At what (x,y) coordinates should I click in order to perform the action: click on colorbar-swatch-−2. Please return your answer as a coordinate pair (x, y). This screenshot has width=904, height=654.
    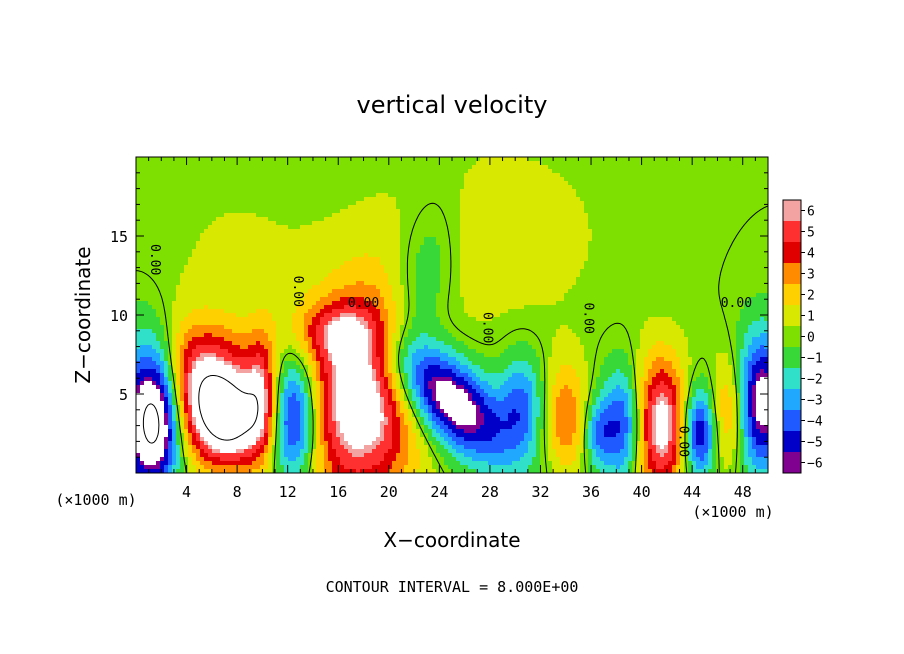
    Looking at the image, I should click on (792, 379).